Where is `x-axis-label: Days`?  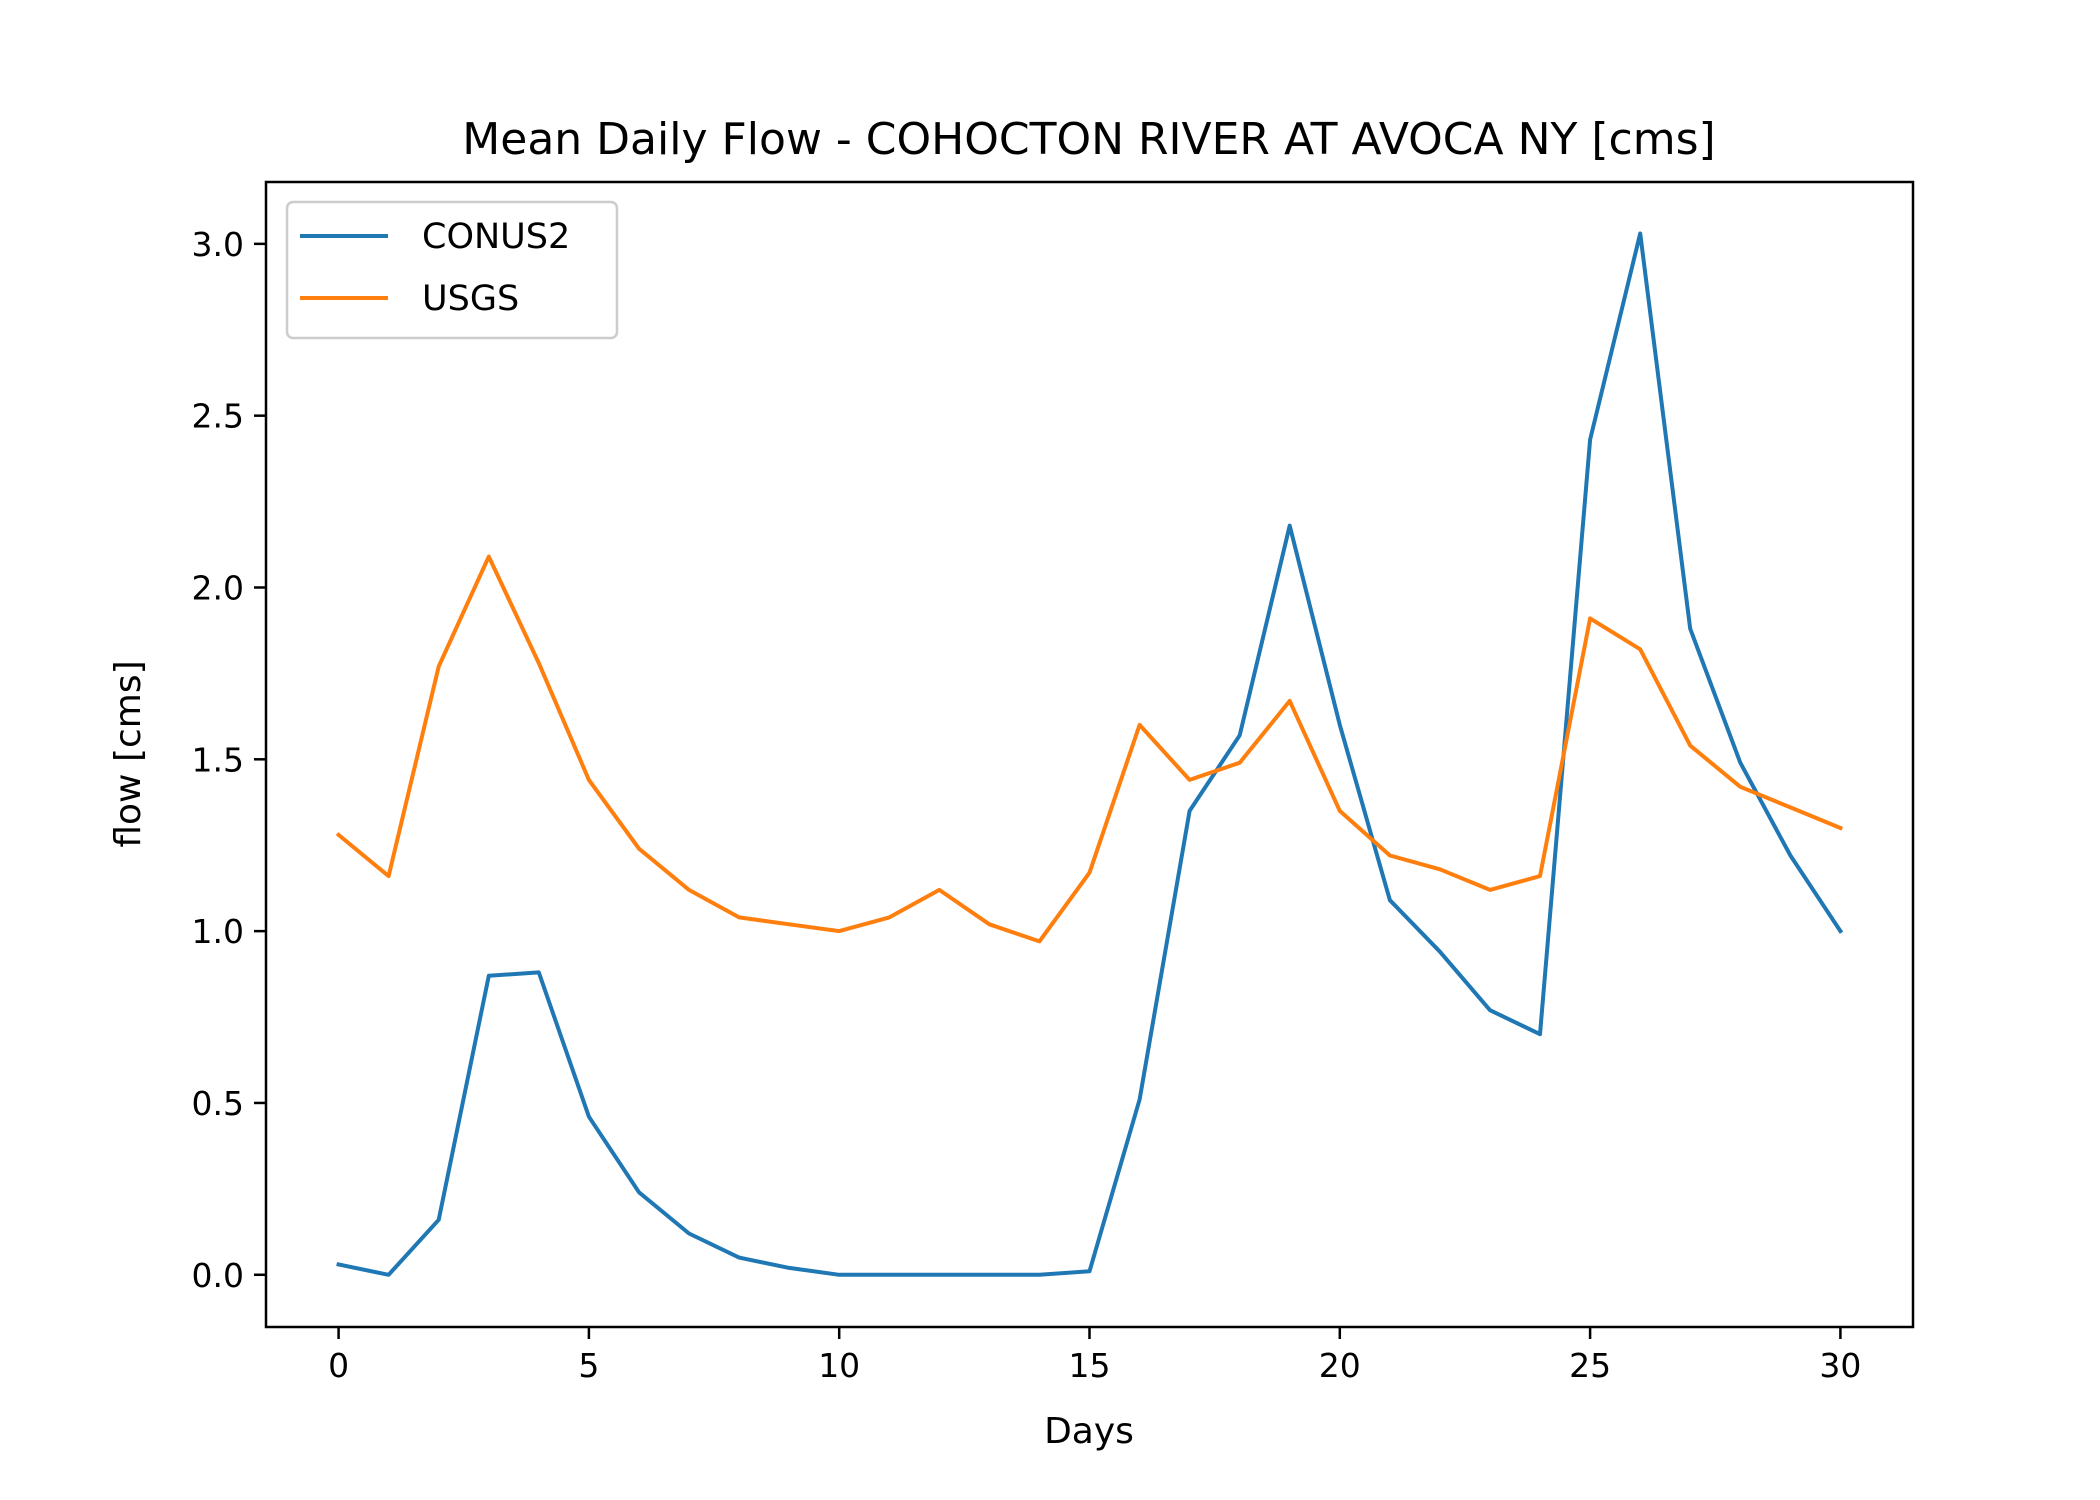
x-axis-label: Days is located at coordinates (1089, 1431).